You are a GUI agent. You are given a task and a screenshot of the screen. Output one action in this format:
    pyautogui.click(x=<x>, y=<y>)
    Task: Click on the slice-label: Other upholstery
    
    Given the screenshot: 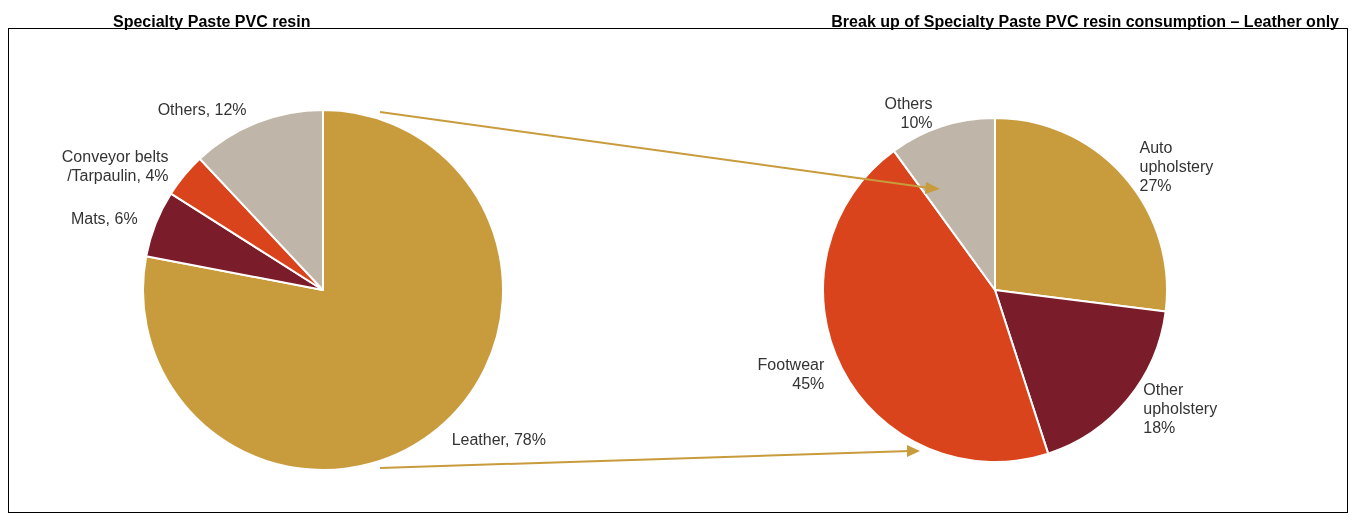 What is the action you would take?
    pyautogui.click(x=1180, y=399)
    